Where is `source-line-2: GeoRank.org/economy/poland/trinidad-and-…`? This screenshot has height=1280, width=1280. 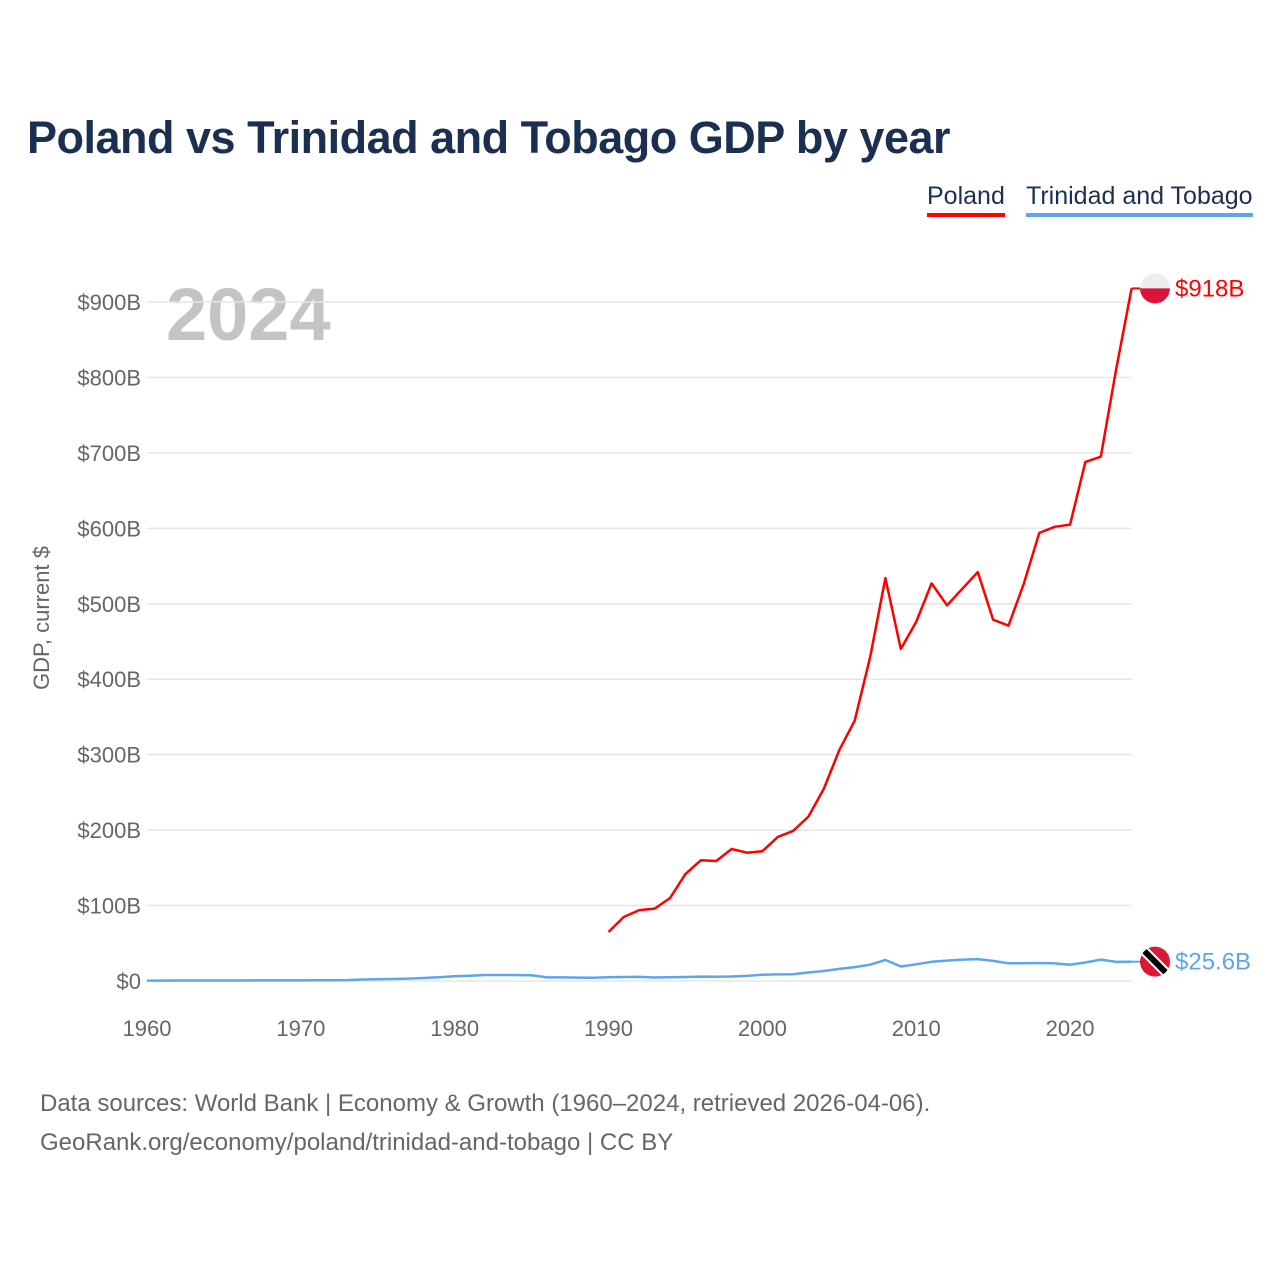
source-line-2: GeoRank.org/economy/poland/trinidad-and-… is located at coordinates (357, 1142).